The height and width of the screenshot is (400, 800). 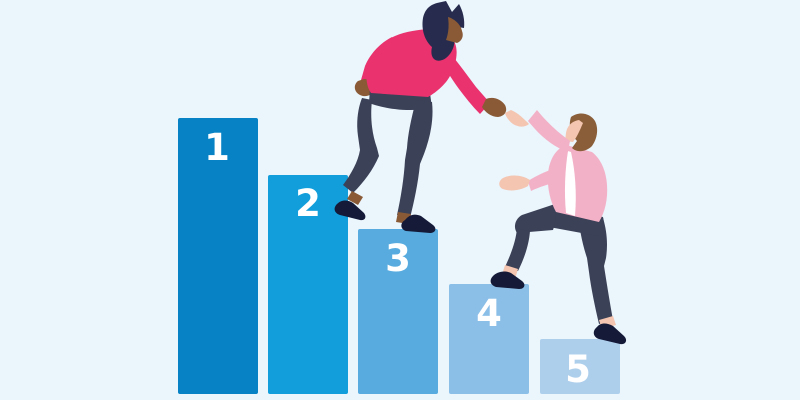 What do you see at coordinates (507, 280) in the screenshot?
I see `climber-front-shoe` at bounding box center [507, 280].